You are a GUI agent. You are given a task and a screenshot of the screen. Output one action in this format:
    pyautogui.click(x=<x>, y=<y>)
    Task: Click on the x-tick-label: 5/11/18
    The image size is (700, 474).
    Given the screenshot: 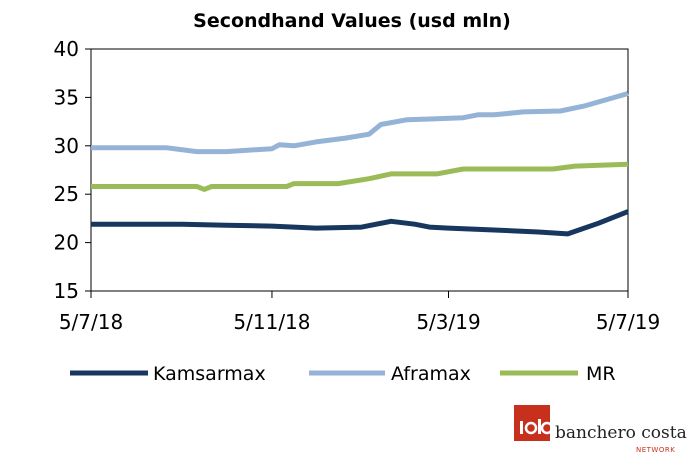 What is the action you would take?
    pyautogui.click(x=271, y=322)
    